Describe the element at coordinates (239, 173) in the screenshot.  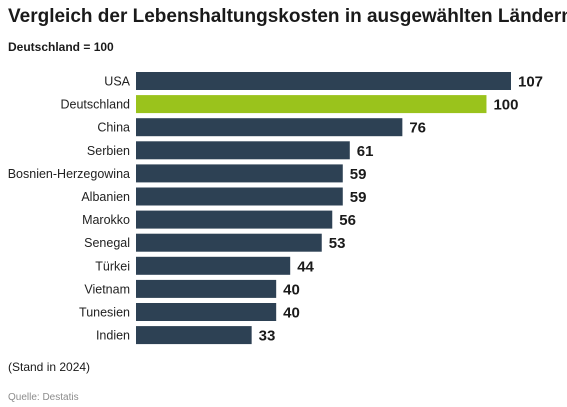
I see `bar-bosnien-herzegowina` at that location.